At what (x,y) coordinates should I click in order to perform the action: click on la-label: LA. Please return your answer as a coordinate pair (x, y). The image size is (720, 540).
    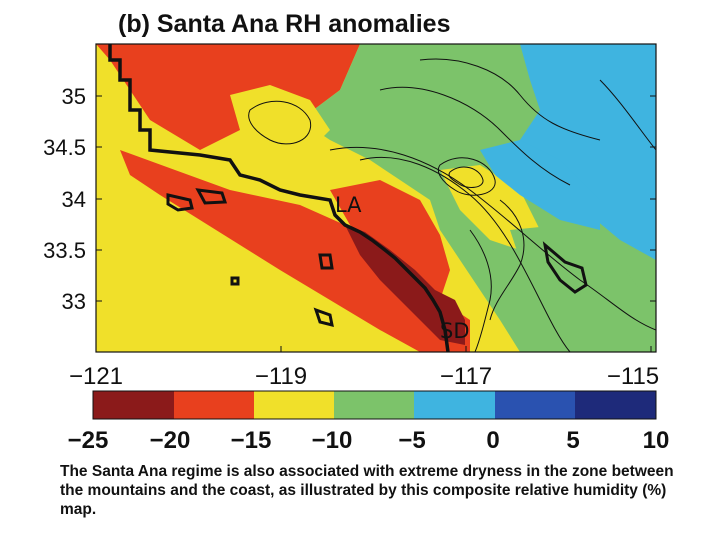
    Looking at the image, I should click on (348, 205).